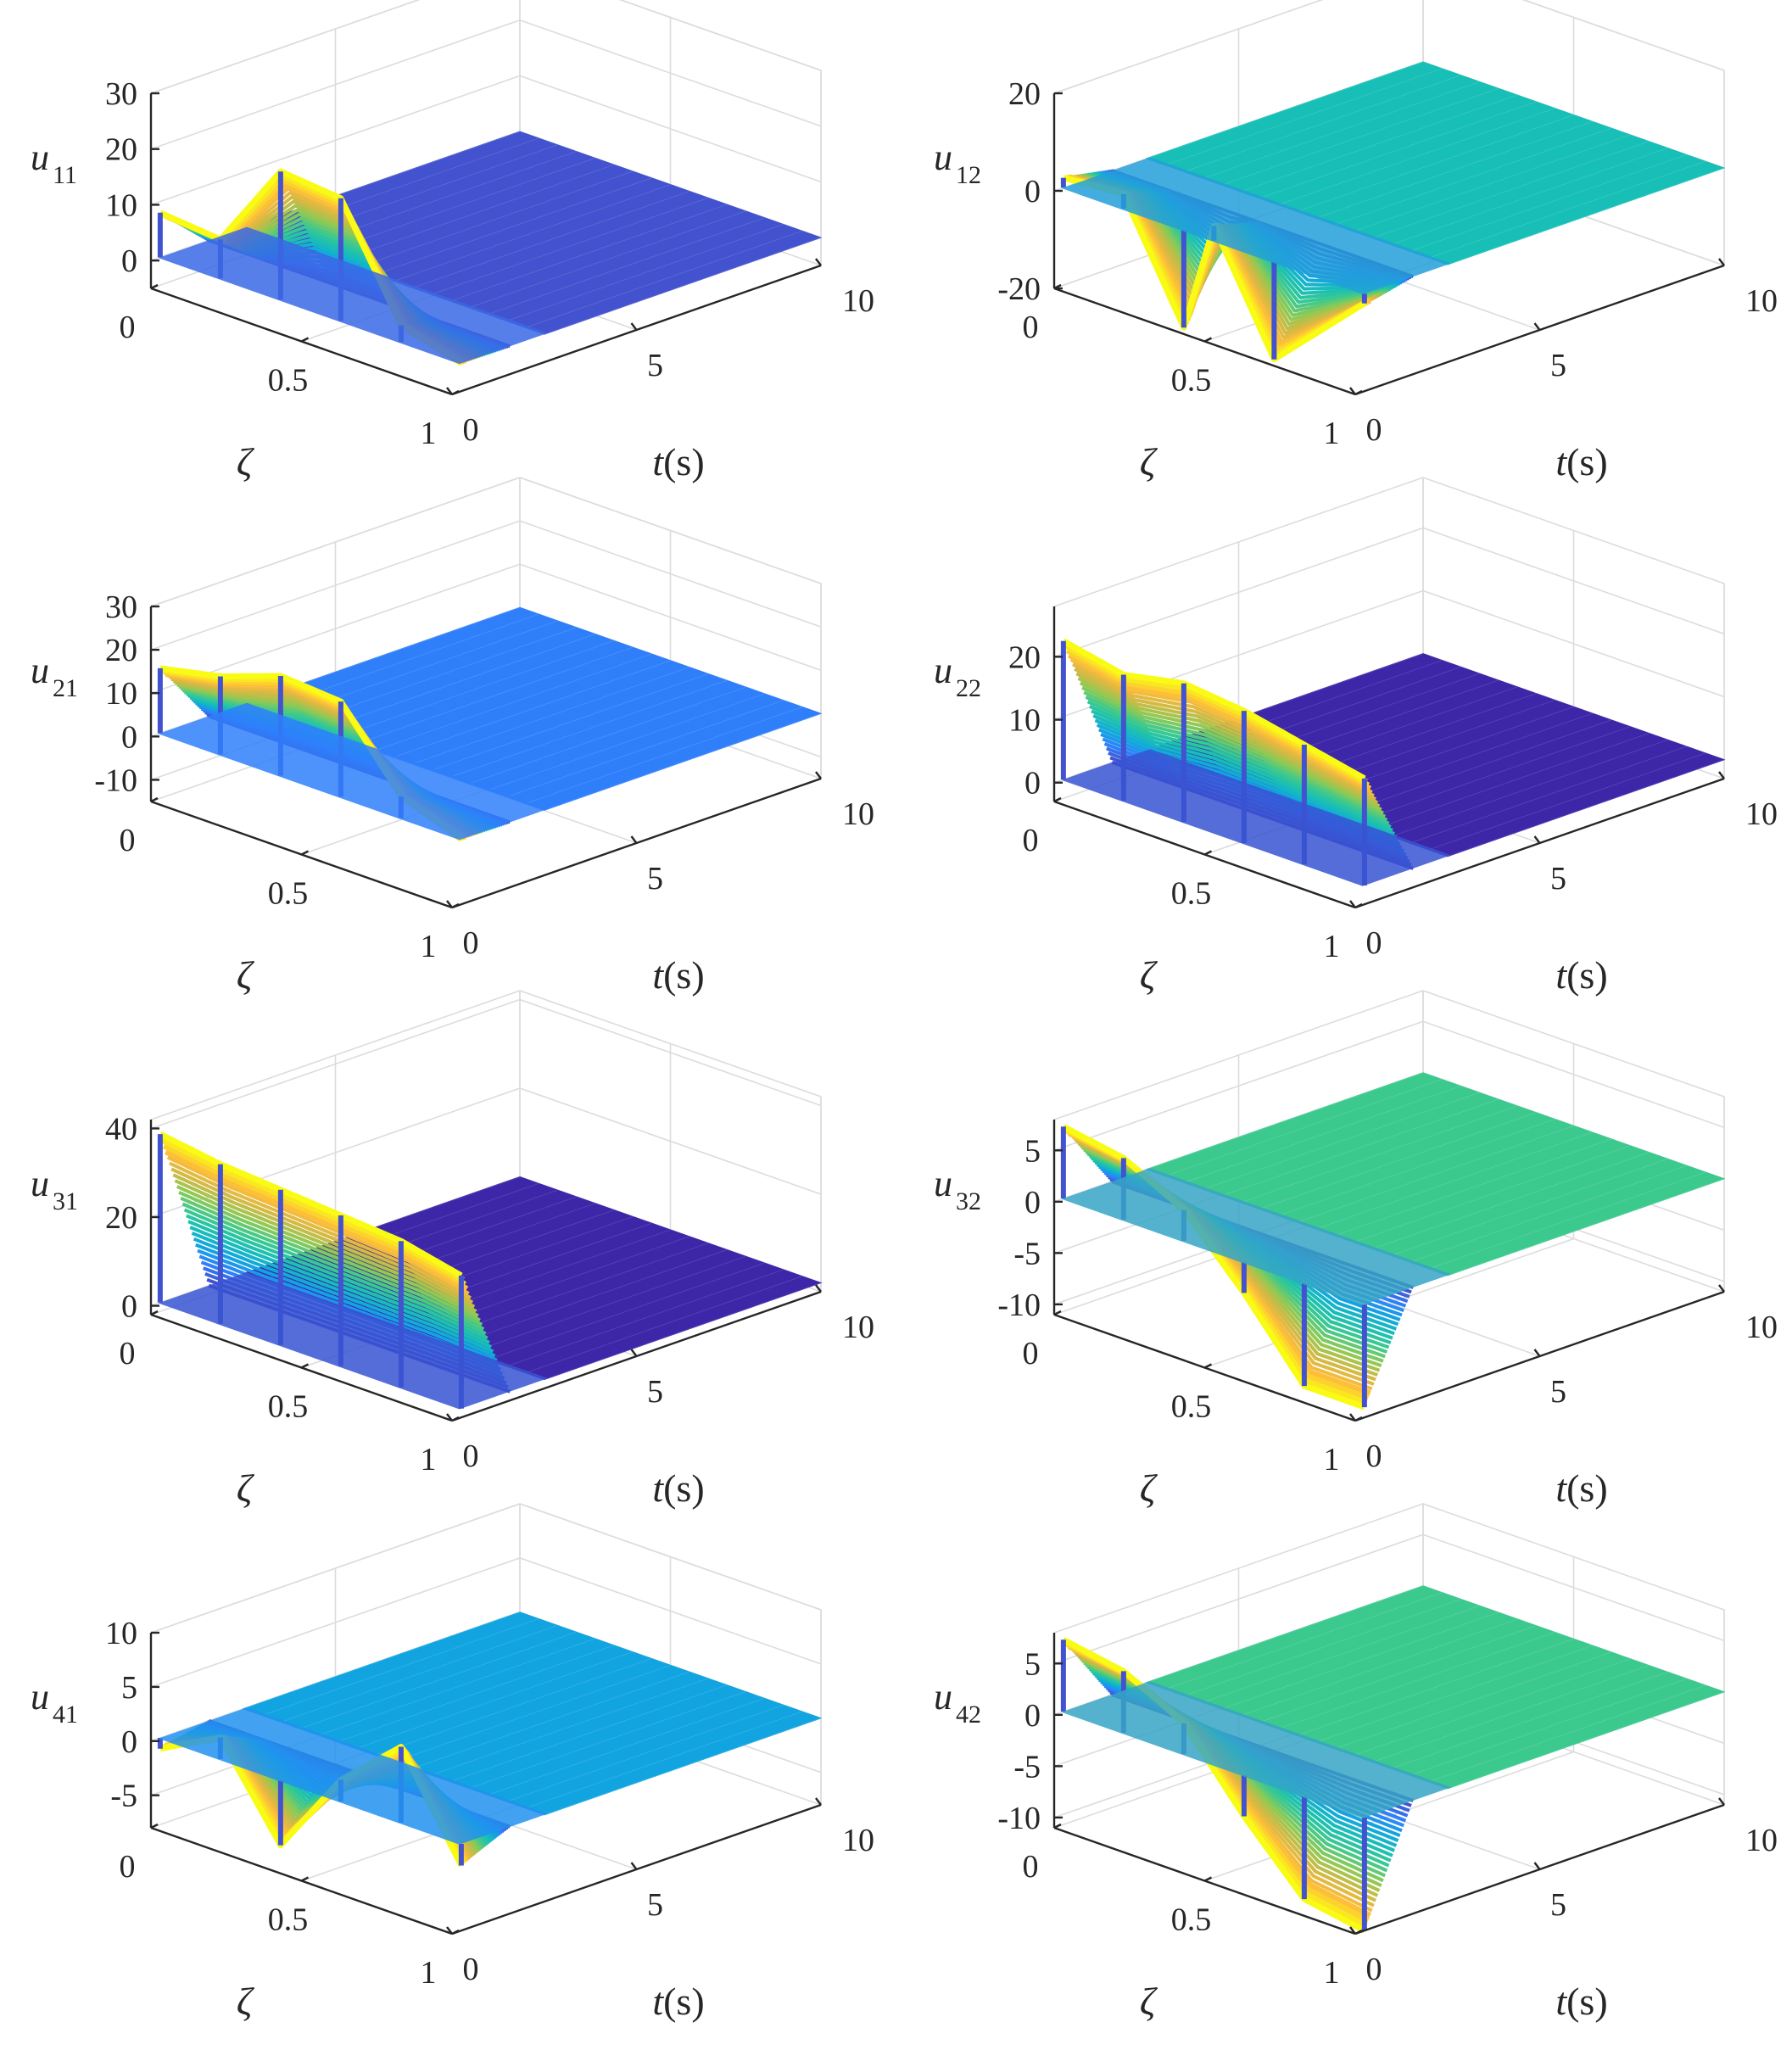 The width and height of the screenshot is (1792, 2050). I want to click on z-tick-label: 40, so click(121, 1129).